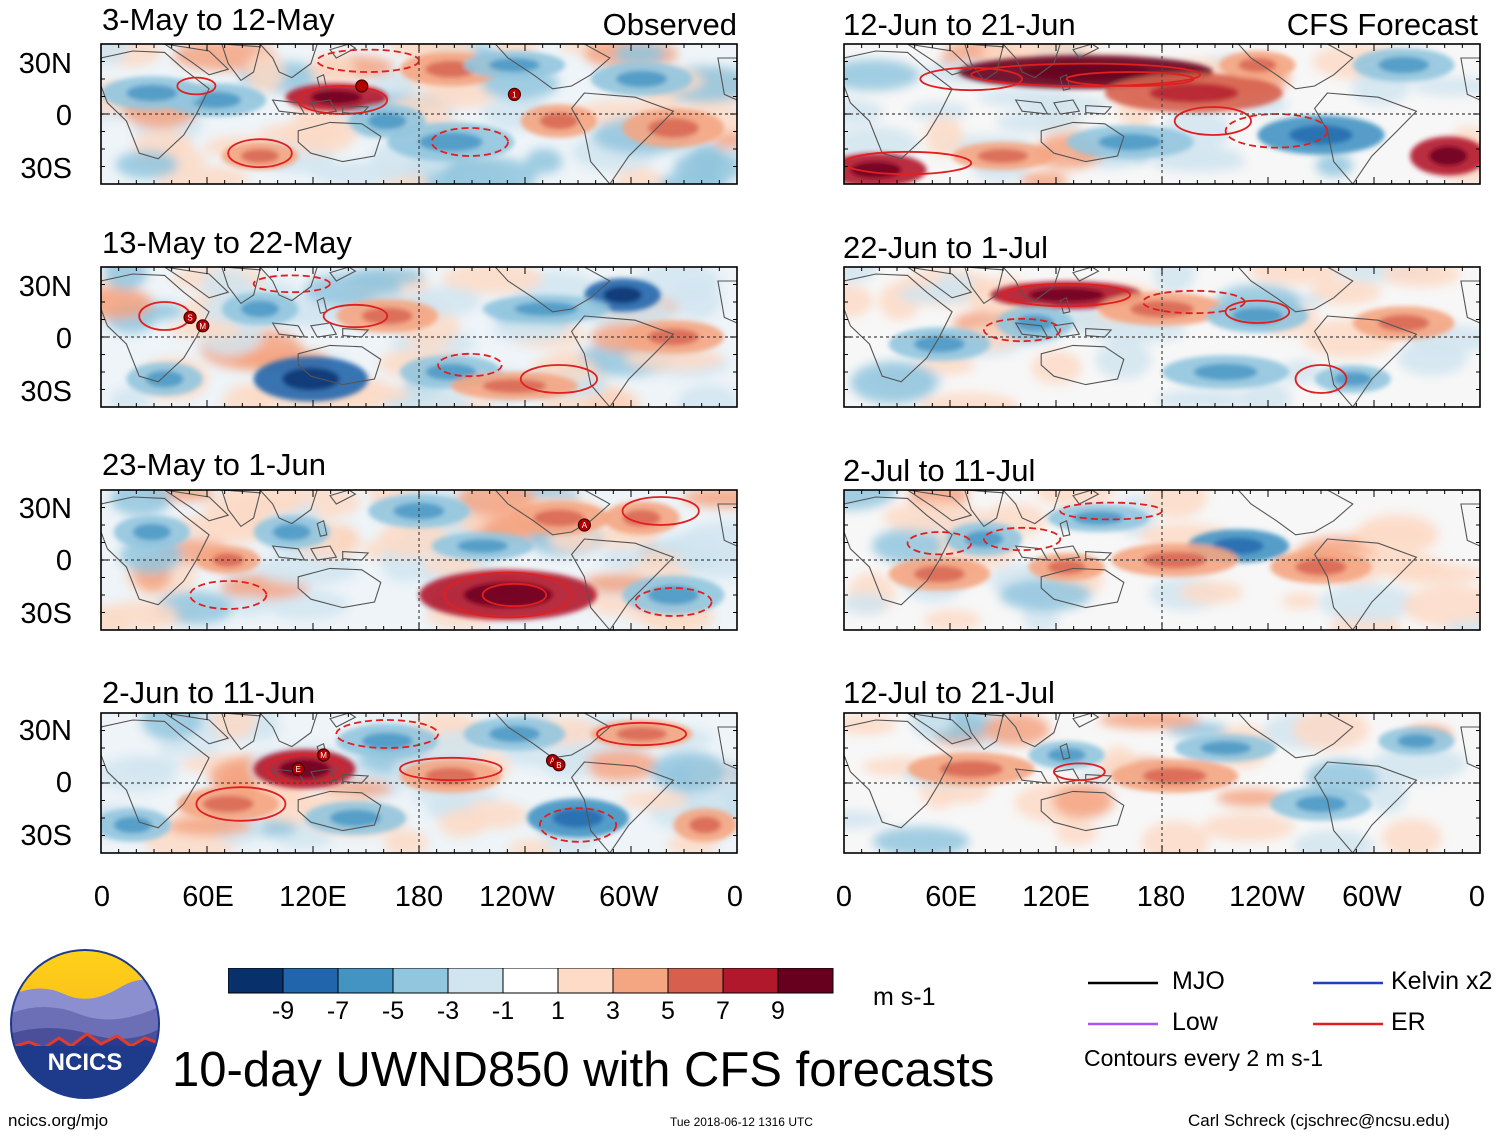  I want to click on footer-right: Carl Schreck (cjschrec@ncsu.edu), so click(1319, 1120).